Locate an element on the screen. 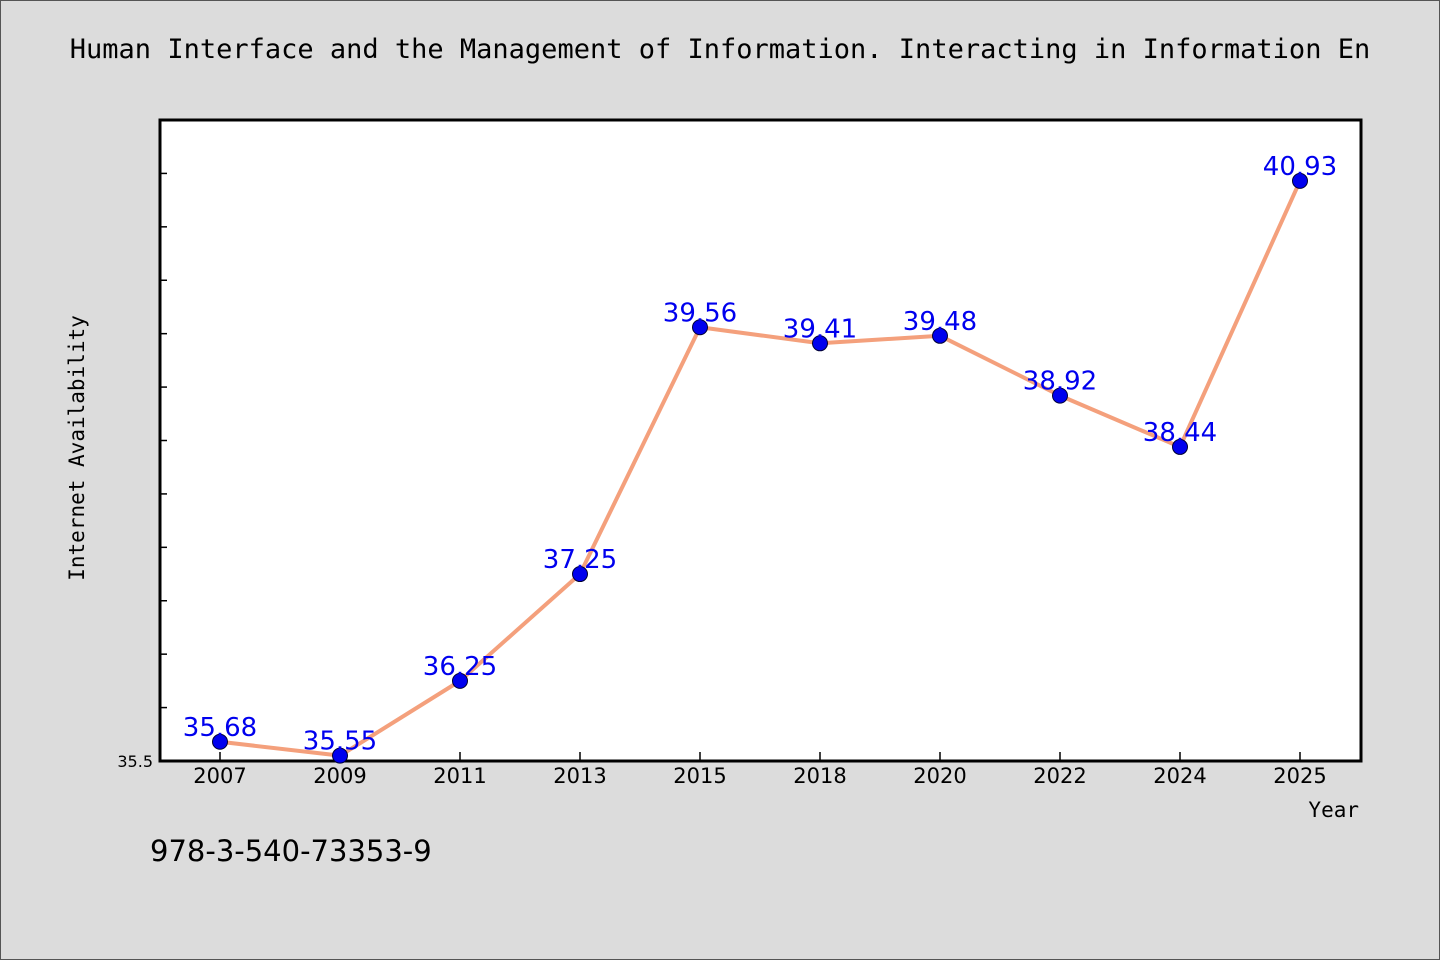  data-point-2024 is located at coordinates (1180, 446).